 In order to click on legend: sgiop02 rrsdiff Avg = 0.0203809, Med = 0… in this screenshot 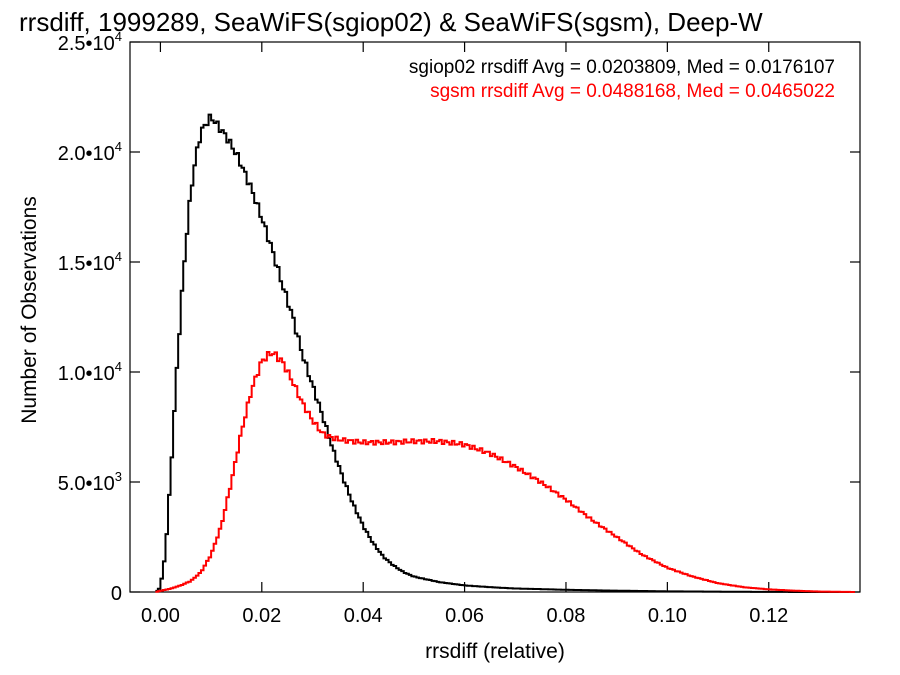, I will do `click(622, 79)`.